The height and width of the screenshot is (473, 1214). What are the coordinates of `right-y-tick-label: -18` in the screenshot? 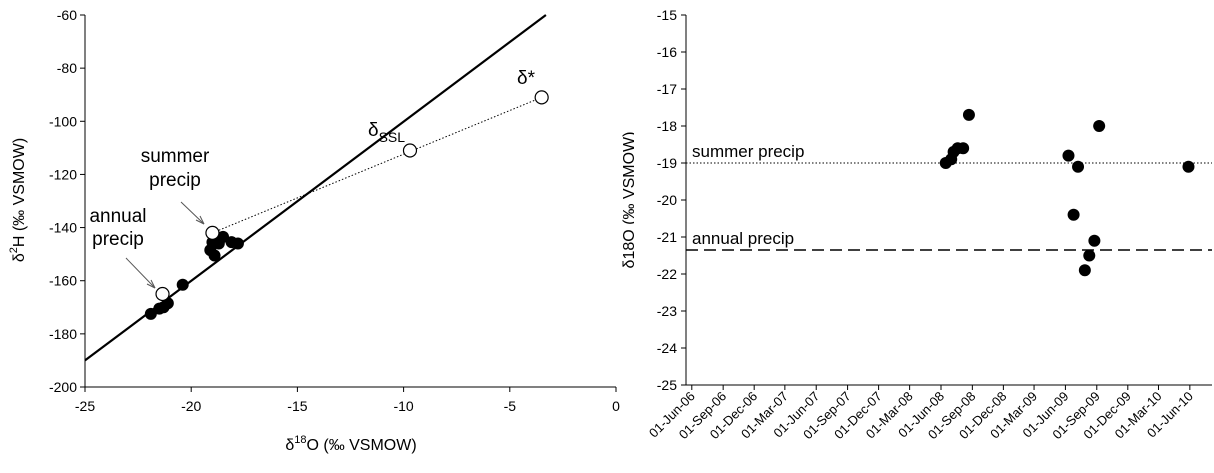 It's located at (667, 126).